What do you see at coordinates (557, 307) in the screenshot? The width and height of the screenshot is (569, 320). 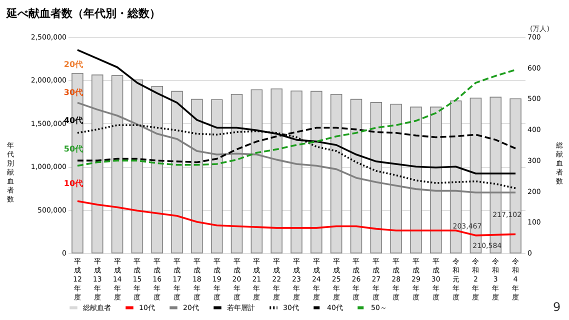 I see `text: 9` at bounding box center [557, 307].